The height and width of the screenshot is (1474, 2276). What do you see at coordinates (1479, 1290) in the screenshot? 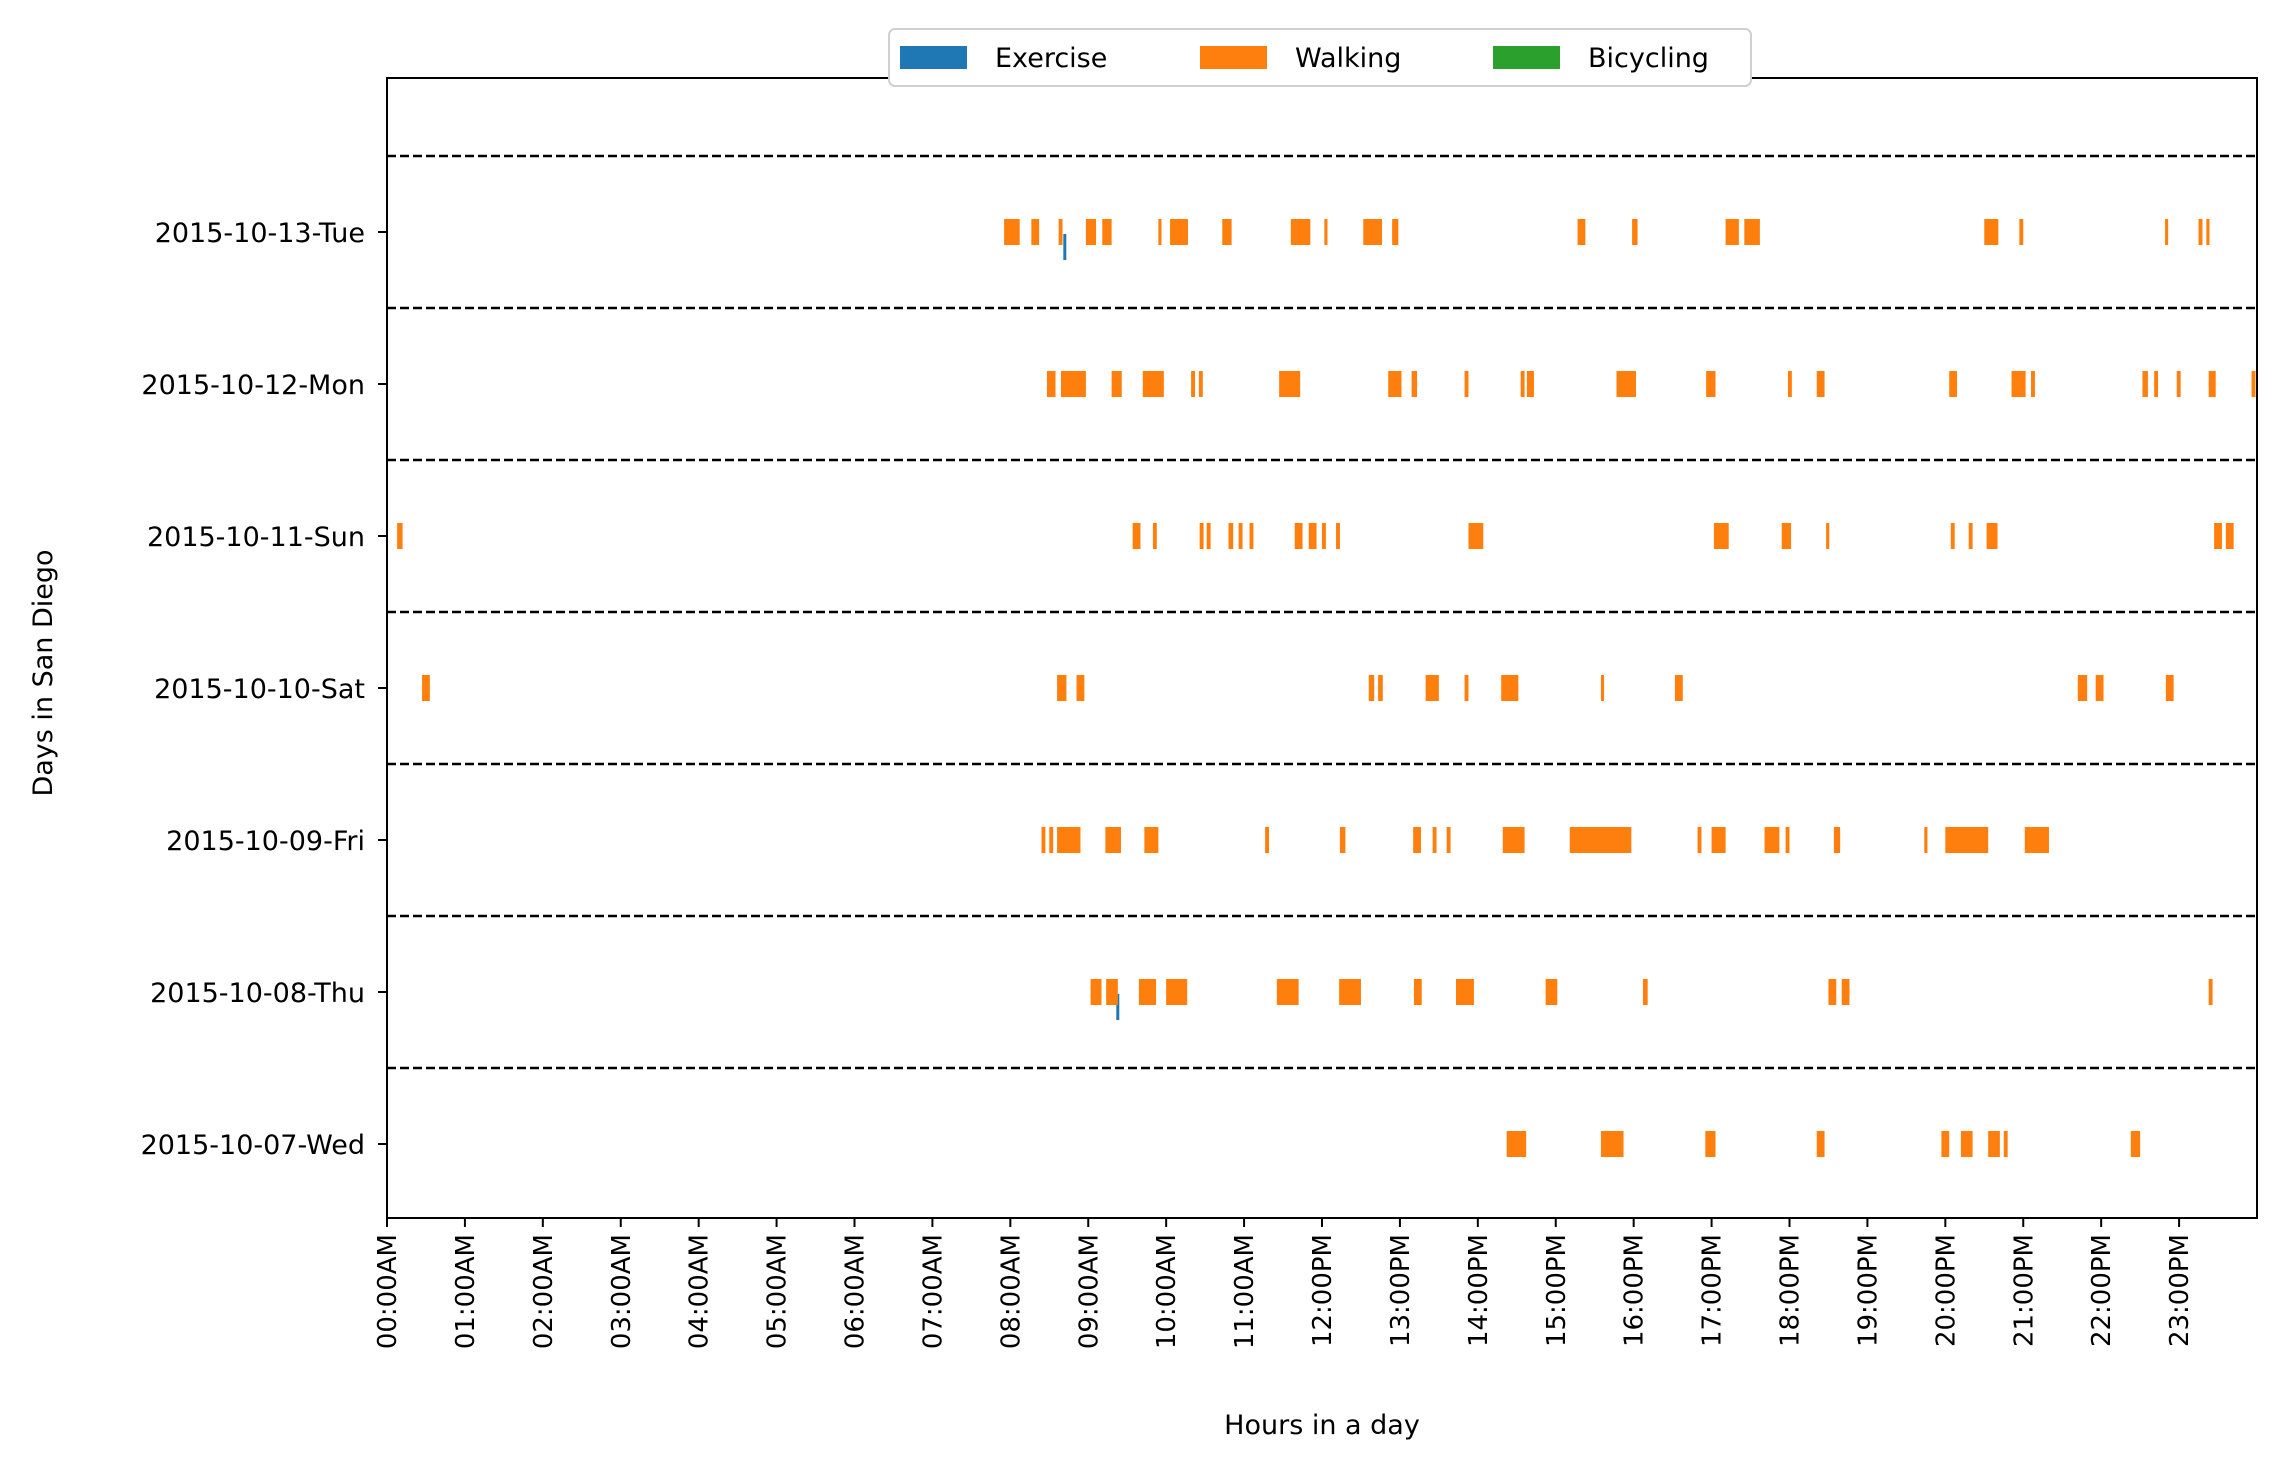
I see `x-tick-label: 14:00PM` at bounding box center [1479, 1290].